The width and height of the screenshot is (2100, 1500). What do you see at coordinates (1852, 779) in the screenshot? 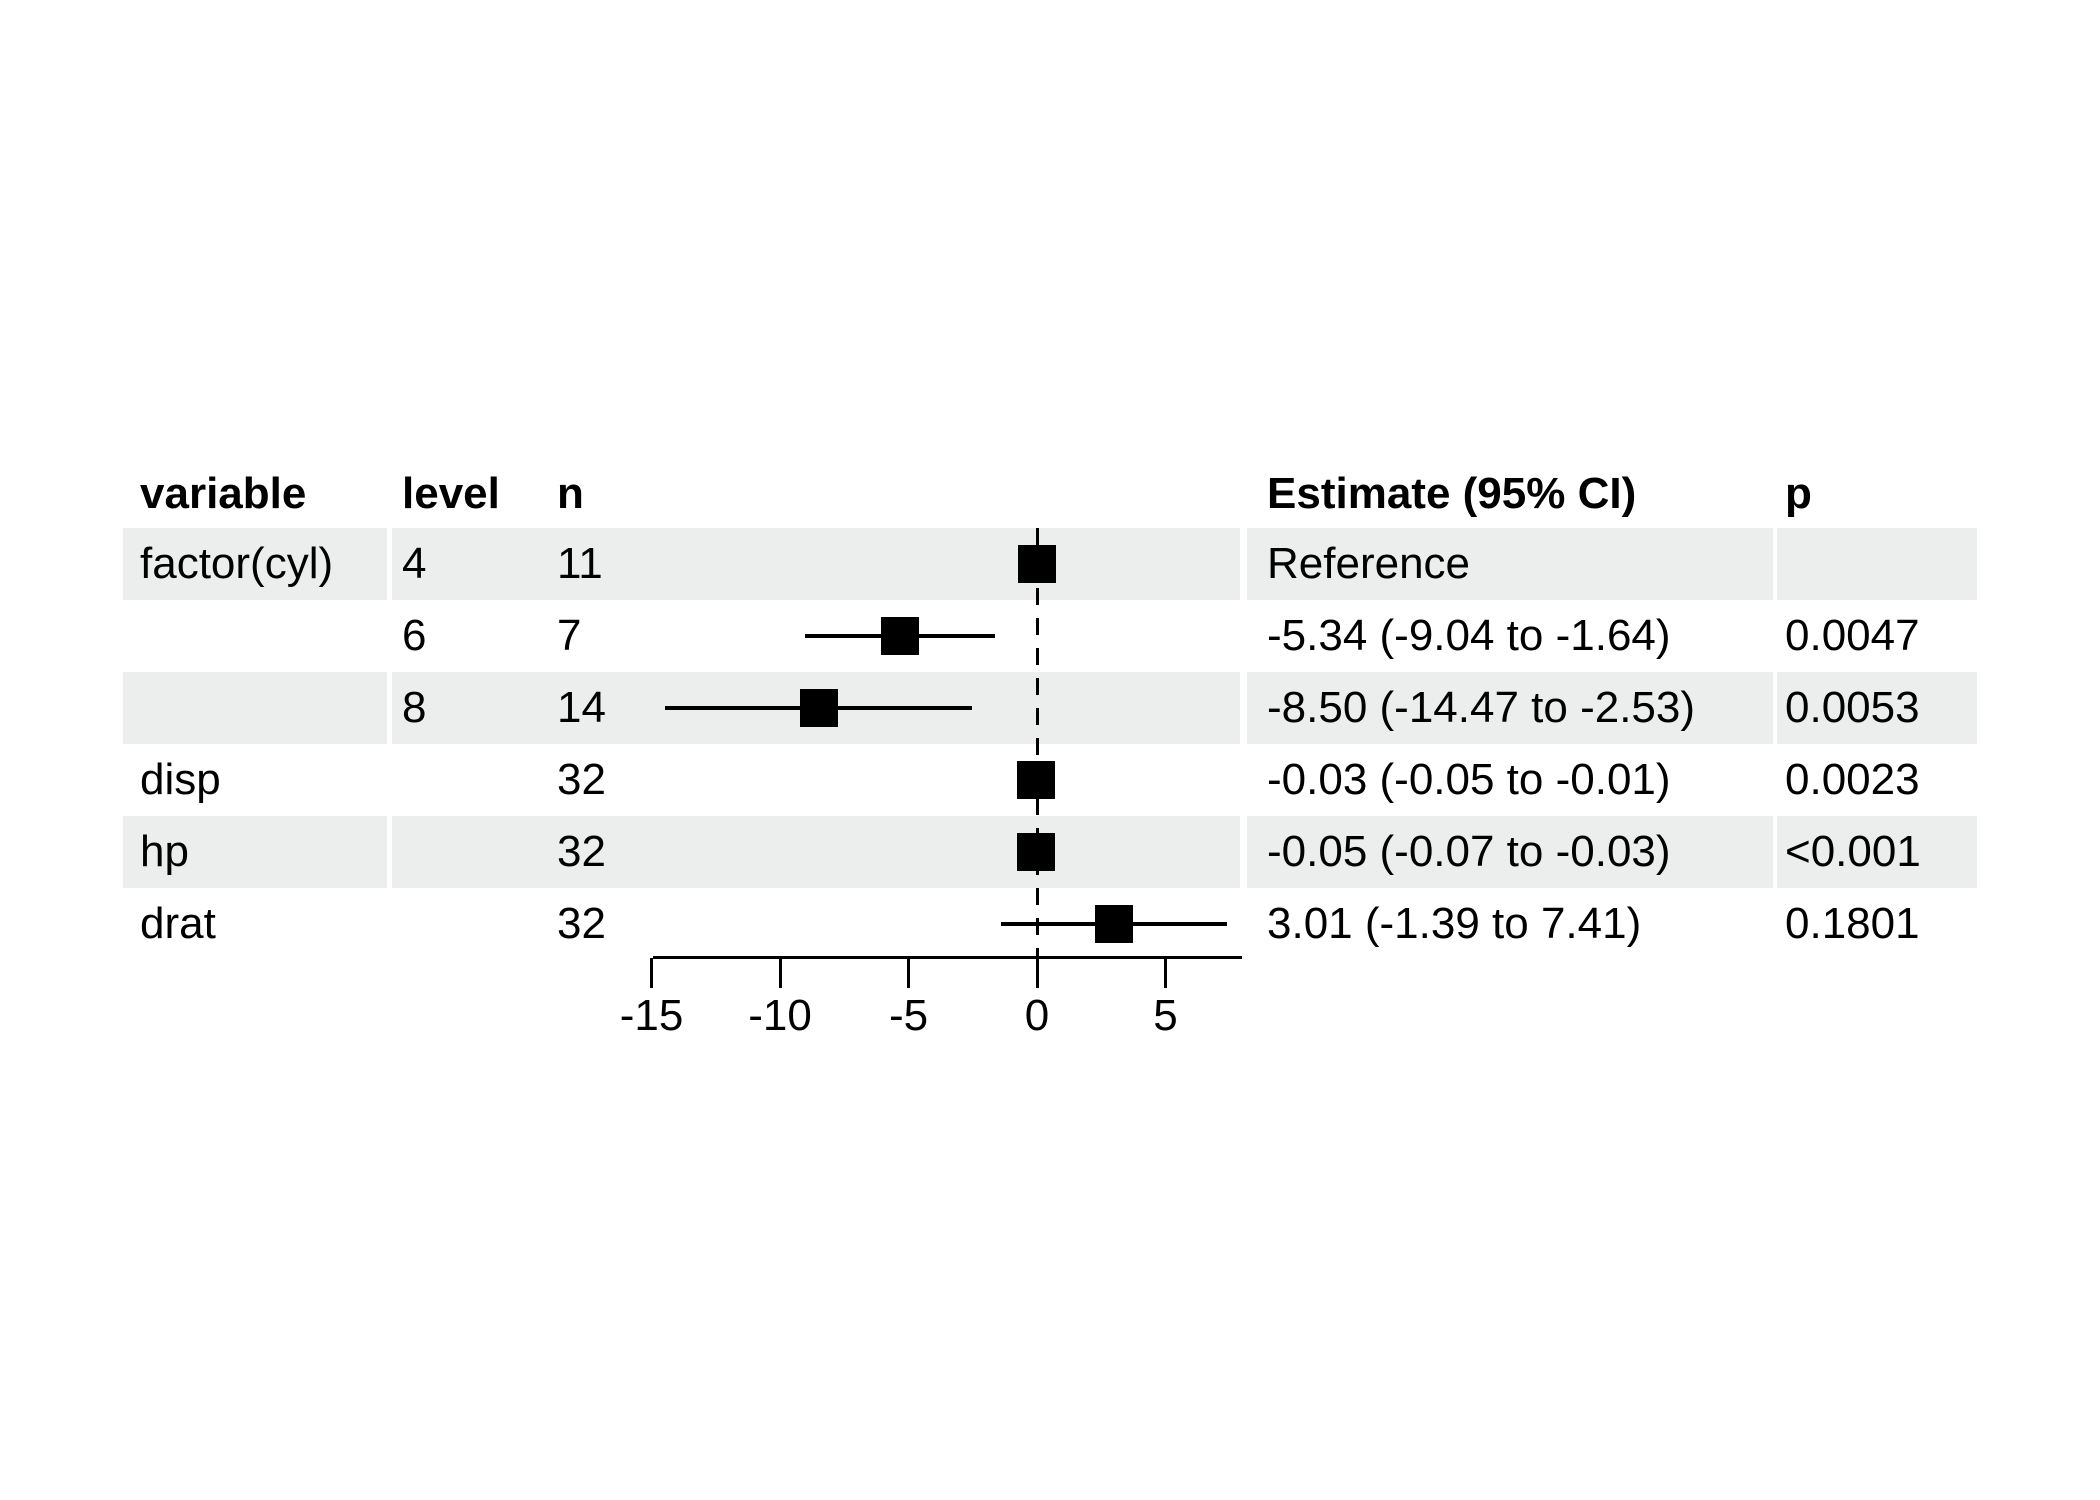
I see `cell-p: 0.0023` at bounding box center [1852, 779].